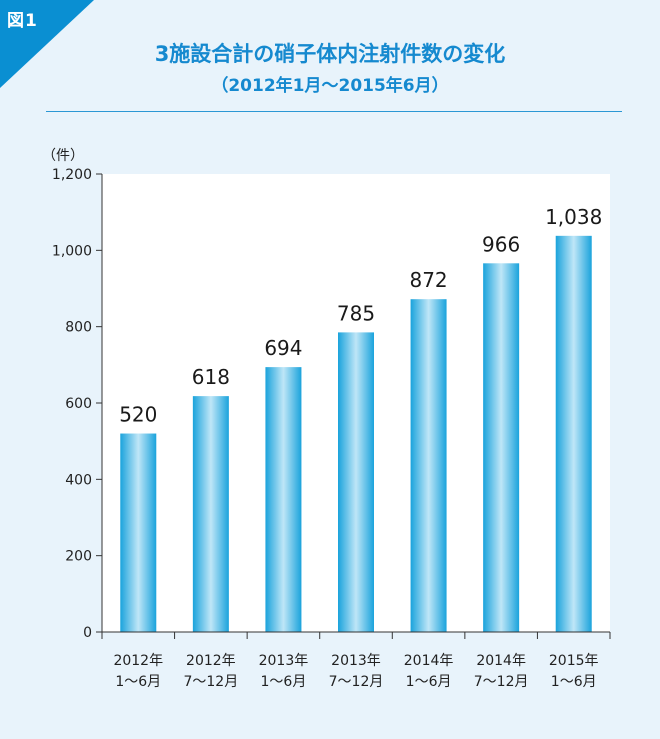 The width and height of the screenshot is (660, 739). I want to click on y-tick-label: 400, so click(78, 480).